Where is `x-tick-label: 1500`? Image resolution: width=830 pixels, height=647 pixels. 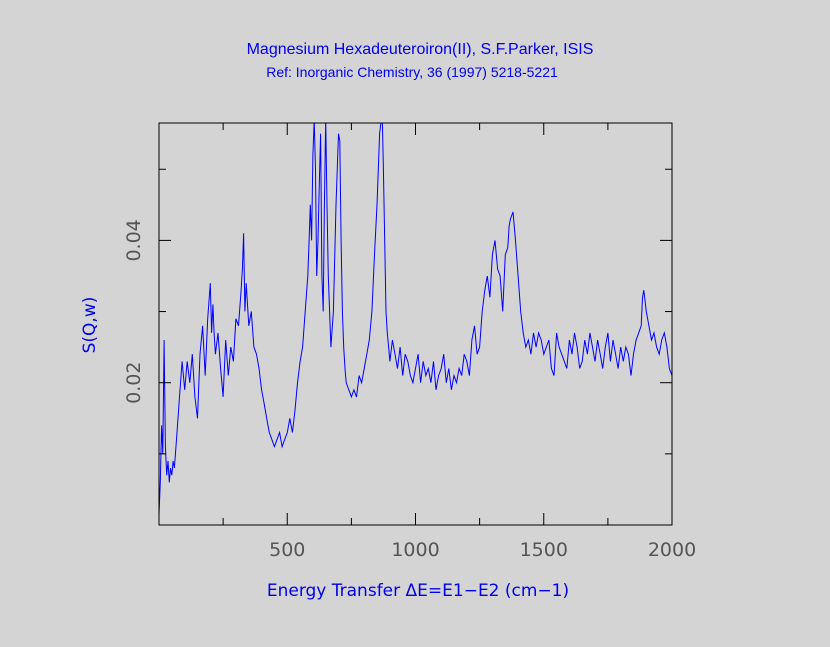
x-tick-label: 1500 is located at coordinates (544, 550).